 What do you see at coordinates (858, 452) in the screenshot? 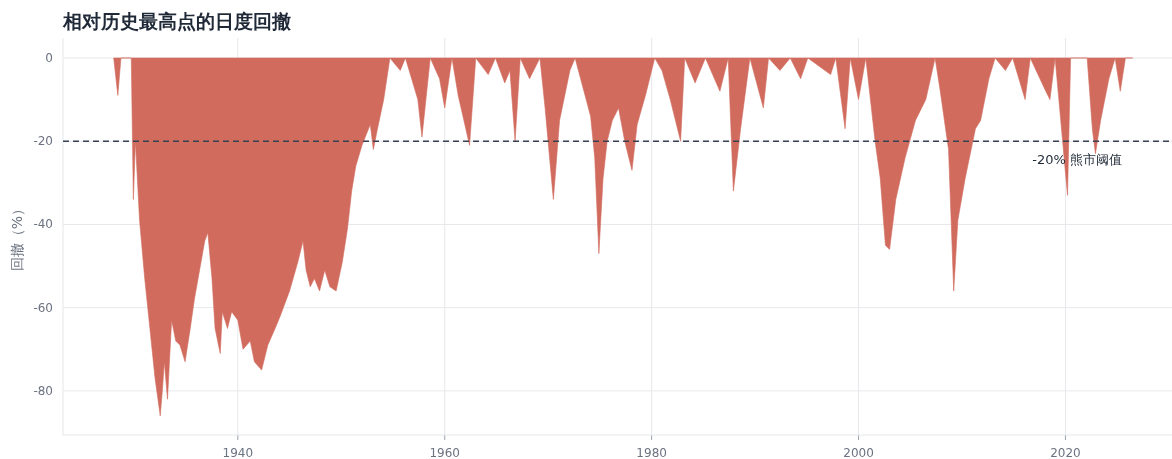
I see `x-tick-label: 2000` at bounding box center [858, 452].